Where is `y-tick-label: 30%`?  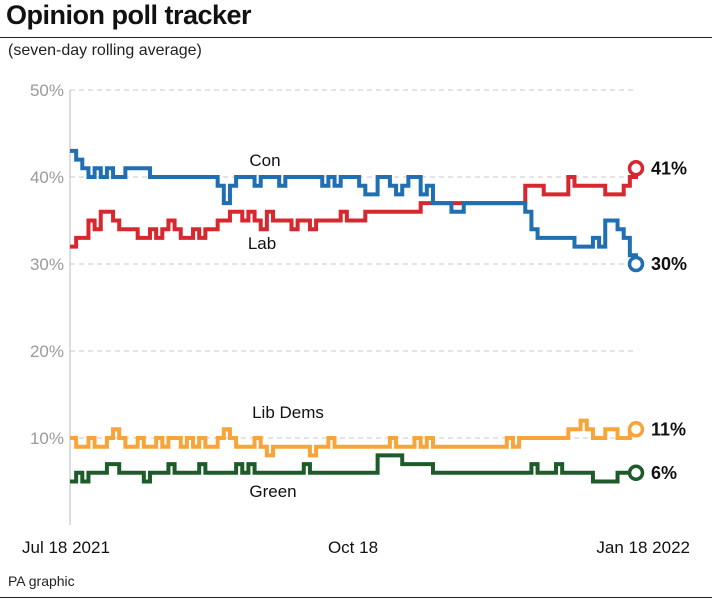
y-tick-label: 30% is located at coordinates (47, 264).